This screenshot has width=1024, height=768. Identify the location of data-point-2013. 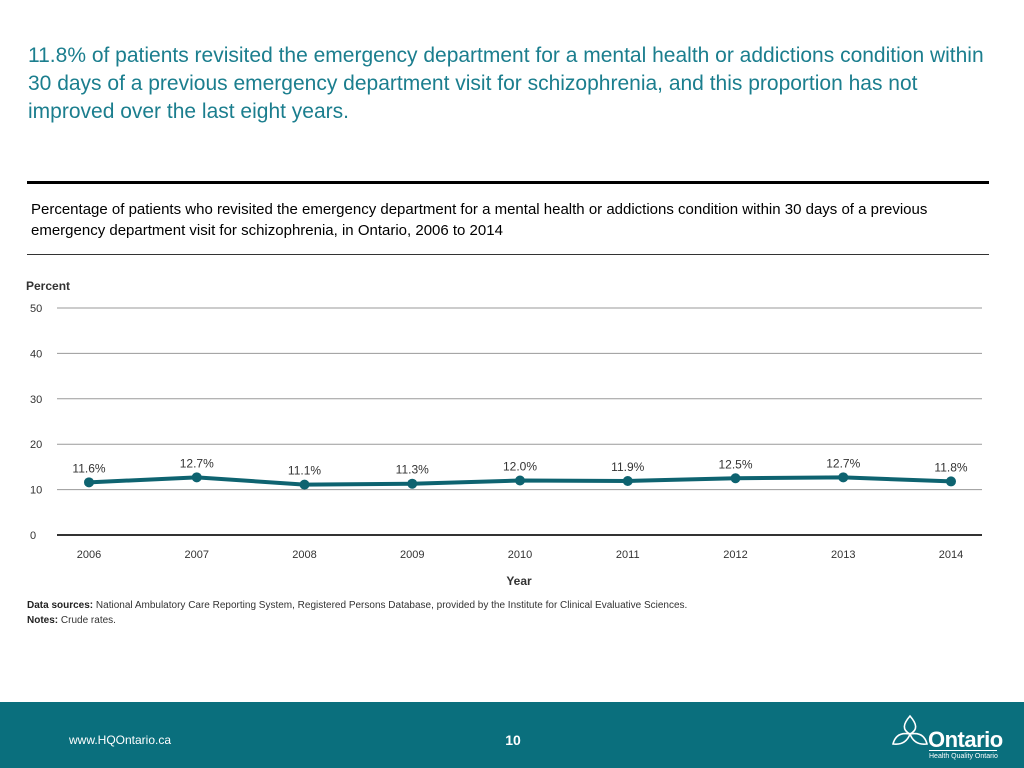
(843, 477).